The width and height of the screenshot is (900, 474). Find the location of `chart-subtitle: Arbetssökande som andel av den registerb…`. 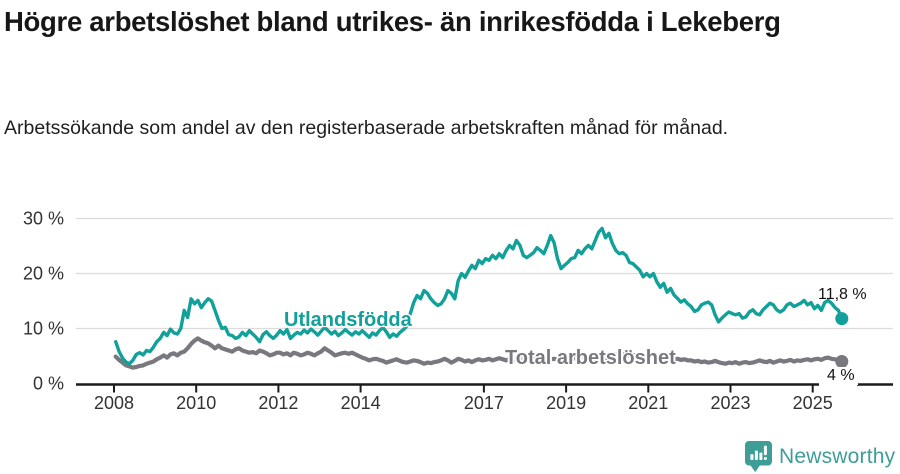

chart-subtitle: Arbetssökande som andel av den registerb… is located at coordinates (366, 128).